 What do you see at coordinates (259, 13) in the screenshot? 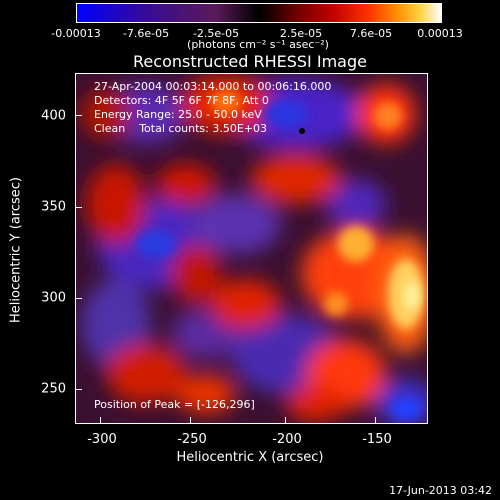
I see `colorbar` at bounding box center [259, 13].